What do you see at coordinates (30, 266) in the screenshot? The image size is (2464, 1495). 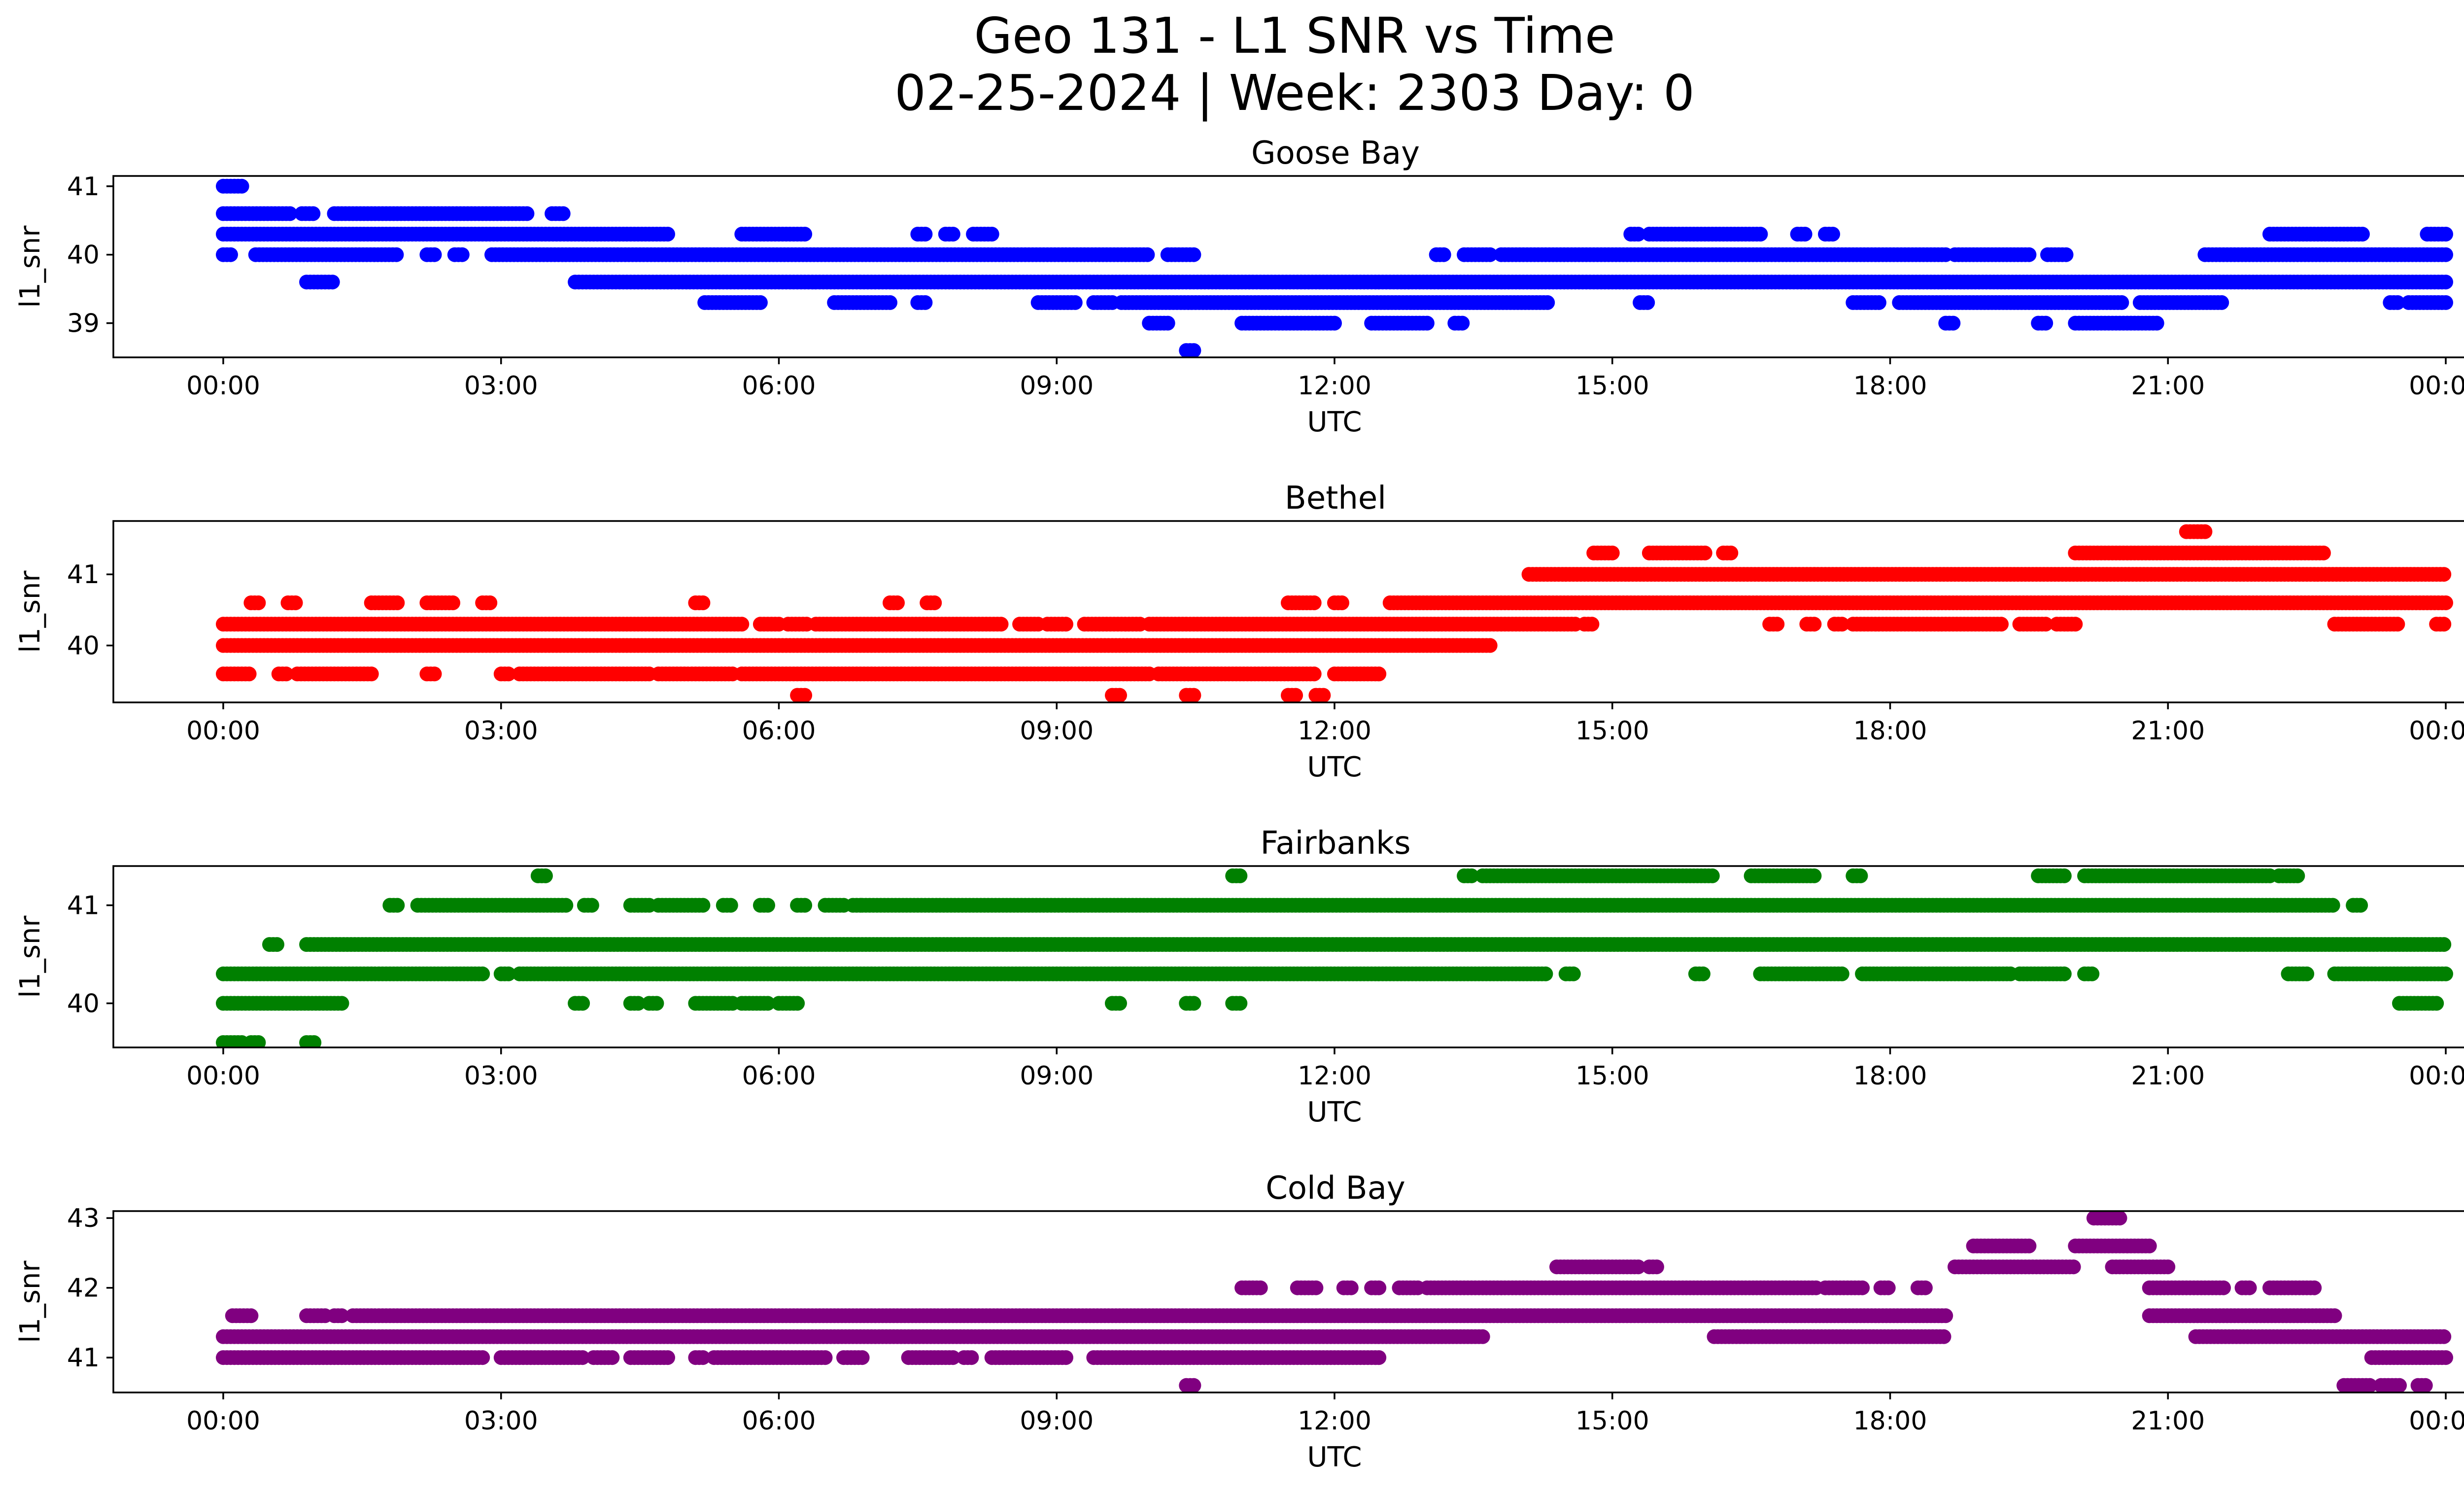 I see `y-axis-label: l1_snr` at bounding box center [30, 266].